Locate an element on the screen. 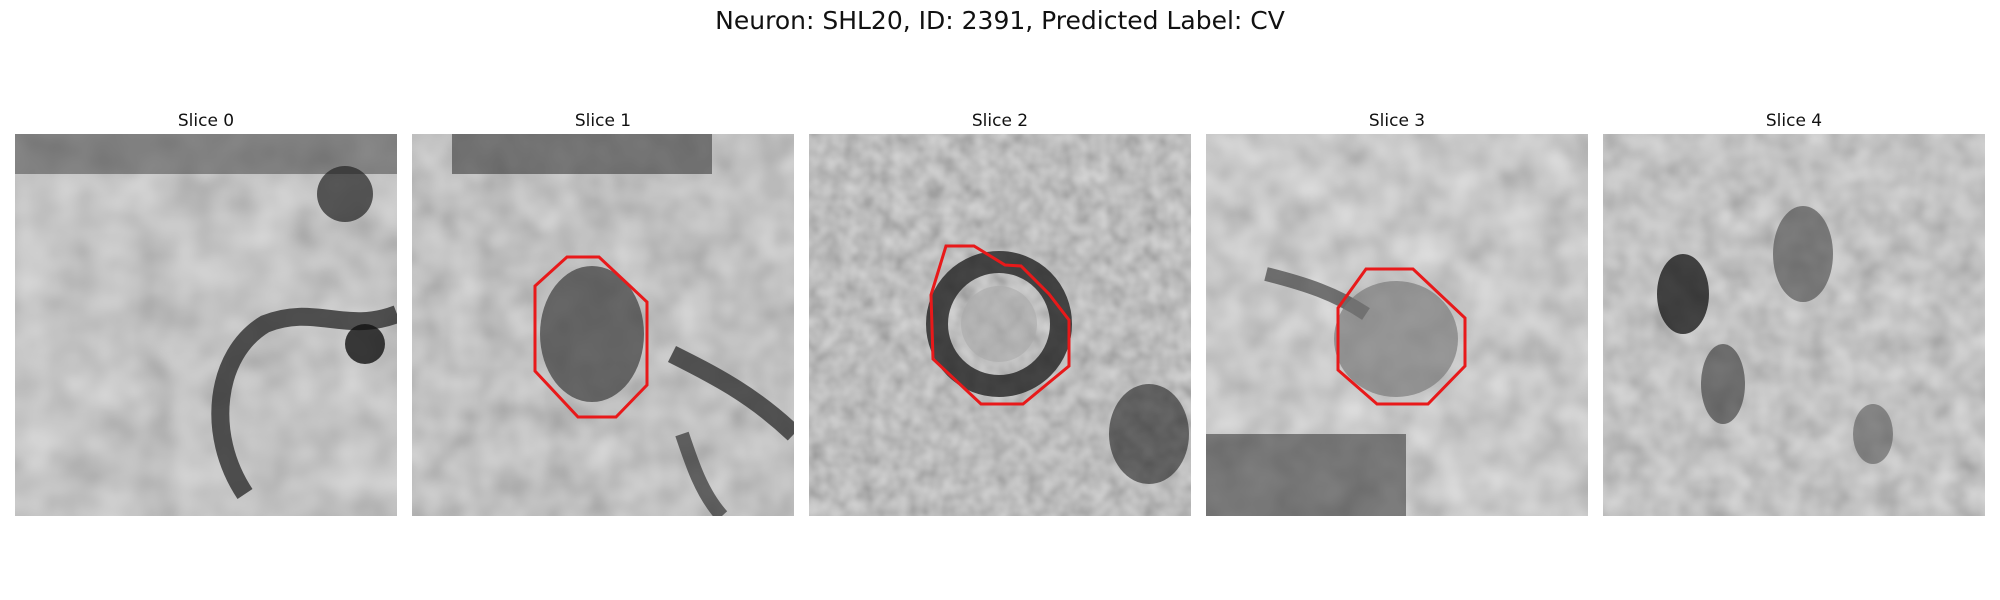  slice-title: Slice 3 is located at coordinates (1397, 121).